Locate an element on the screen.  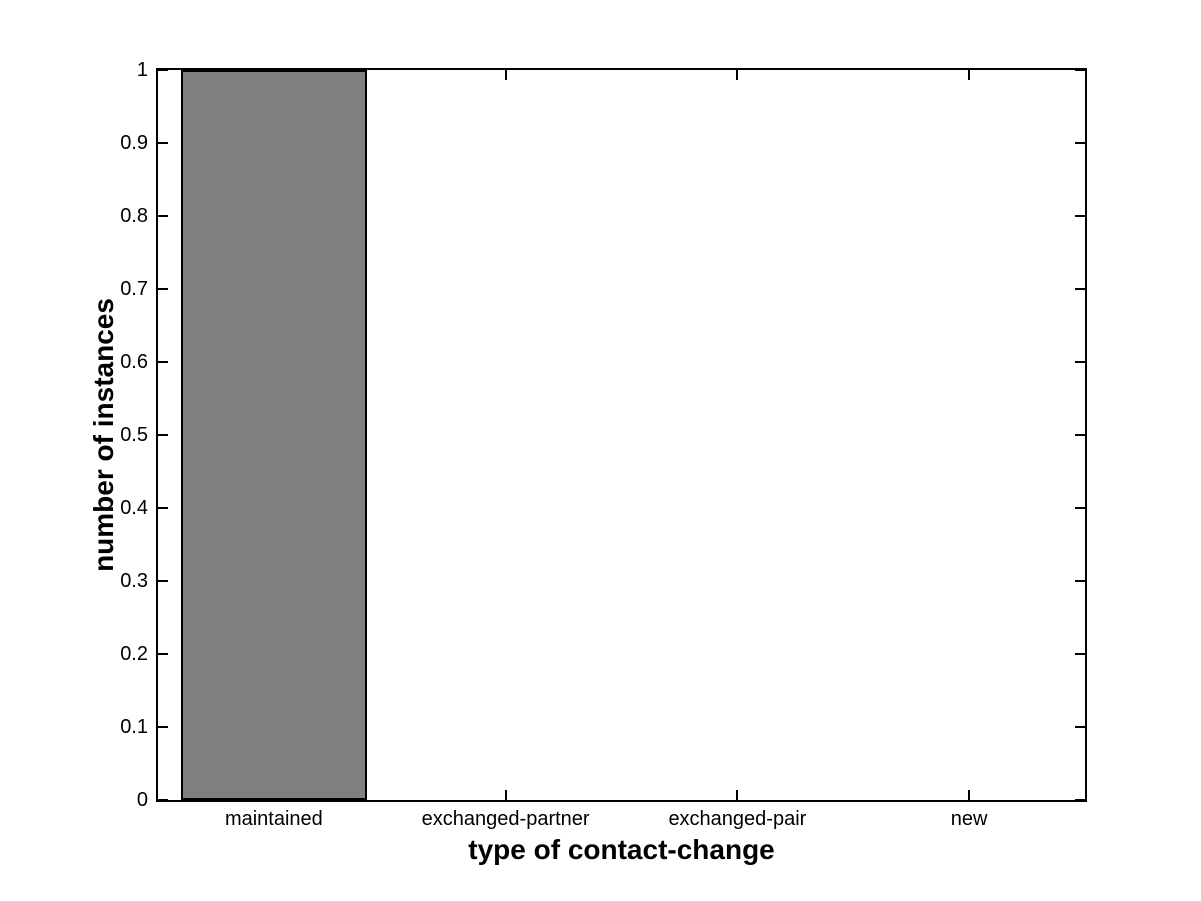
y-tick-label: 0 is located at coordinates (142, 800).